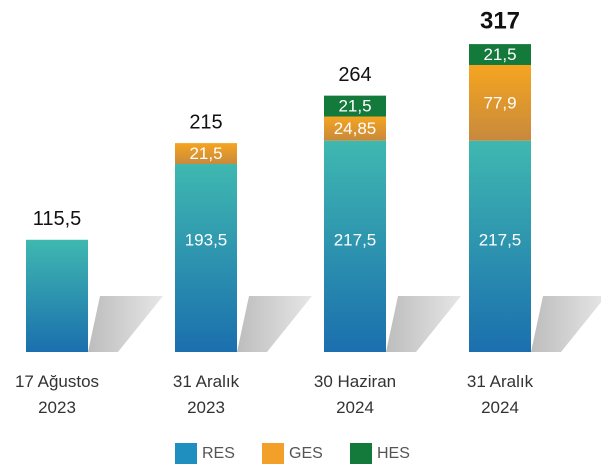  What do you see at coordinates (57, 381) in the screenshot?
I see `x-tick-line: 17 Ağustos` at bounding box center [57, 381].